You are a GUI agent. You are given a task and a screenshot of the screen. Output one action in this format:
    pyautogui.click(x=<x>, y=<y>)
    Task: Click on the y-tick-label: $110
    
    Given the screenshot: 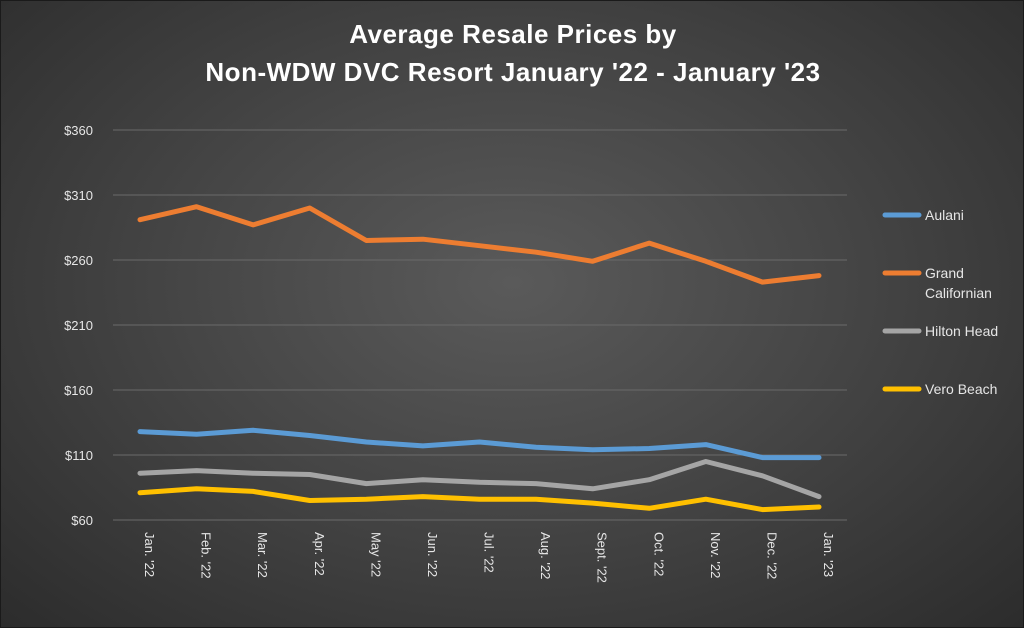 What is the action you would take?
    pyautogui.click(x=79, y=455)
    